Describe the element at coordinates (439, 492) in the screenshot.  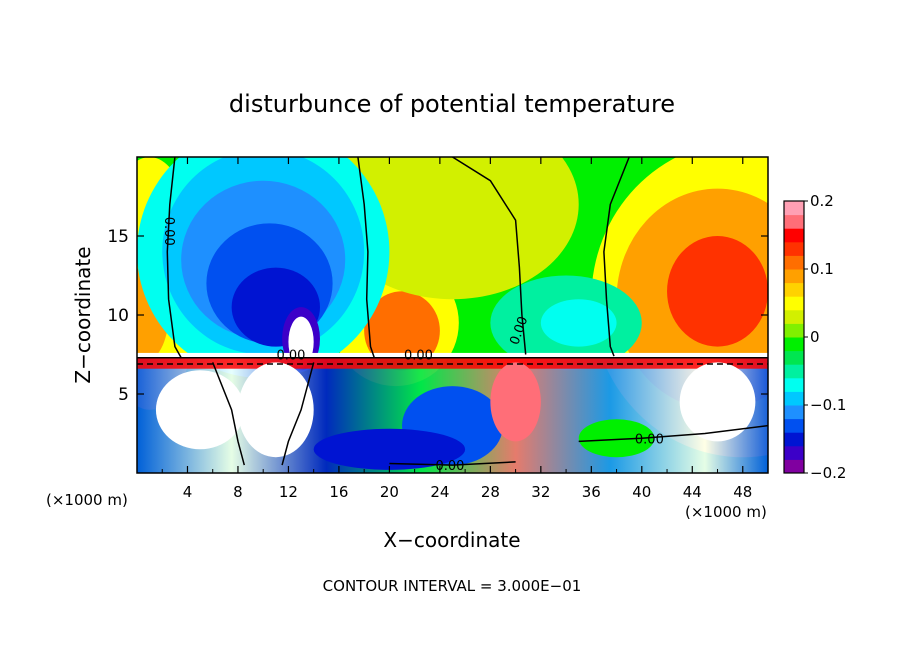
I see `x-tick-label: 24` at that location.